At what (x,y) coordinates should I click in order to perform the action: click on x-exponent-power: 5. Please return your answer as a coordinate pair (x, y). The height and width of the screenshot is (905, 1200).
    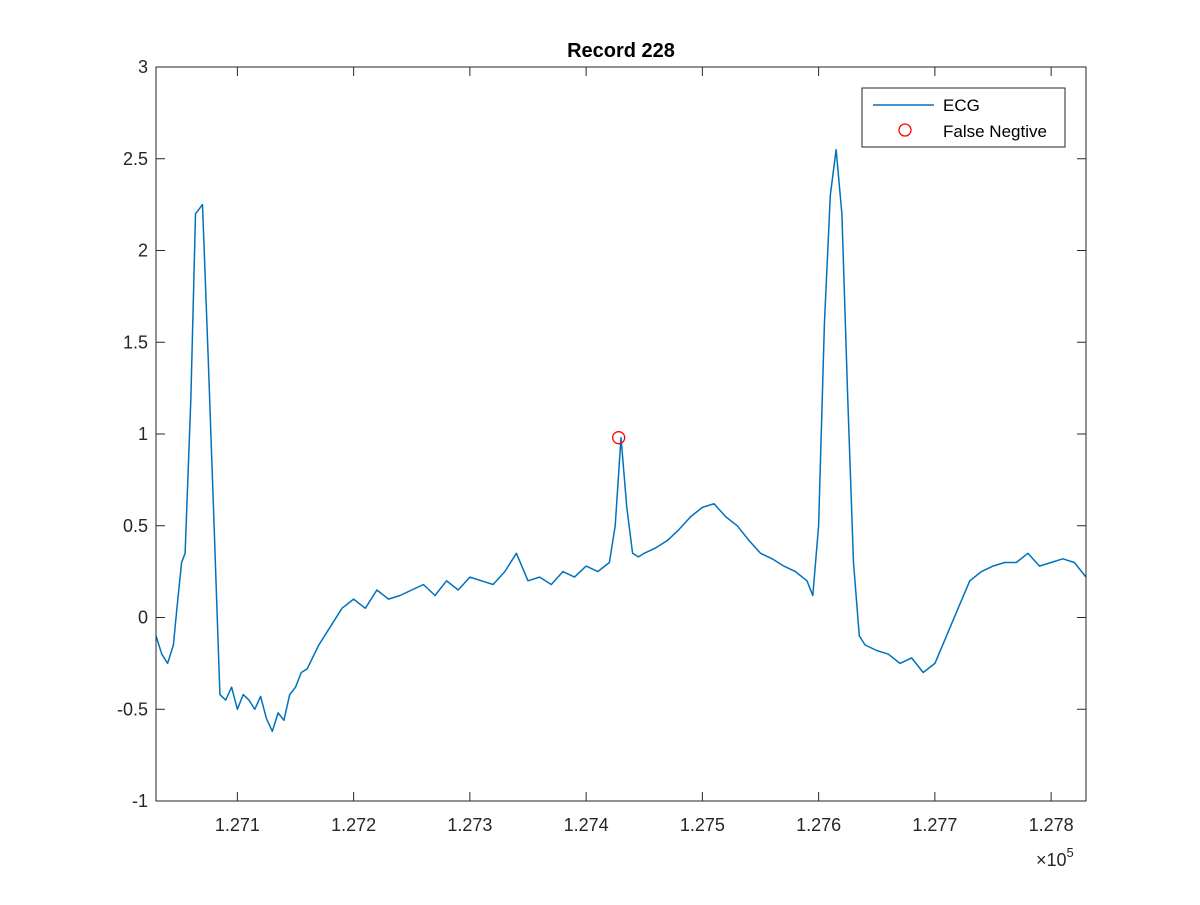
    Looking at the image, I should click on (1070, 852).